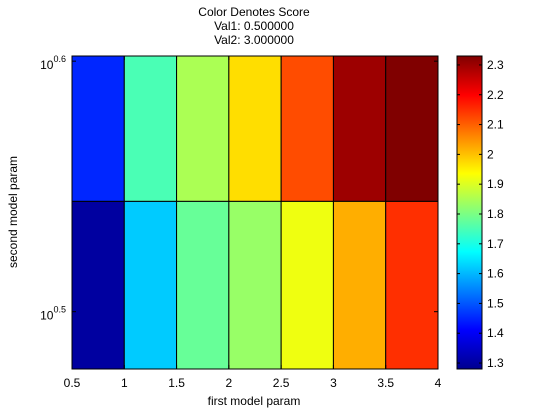 This screenshot has height=420, width=560. What do you see at coordinates (254, 40) in the screenshot?
I see `title-line-3: Val2: 3.000000` at bounding box center [254, 40].